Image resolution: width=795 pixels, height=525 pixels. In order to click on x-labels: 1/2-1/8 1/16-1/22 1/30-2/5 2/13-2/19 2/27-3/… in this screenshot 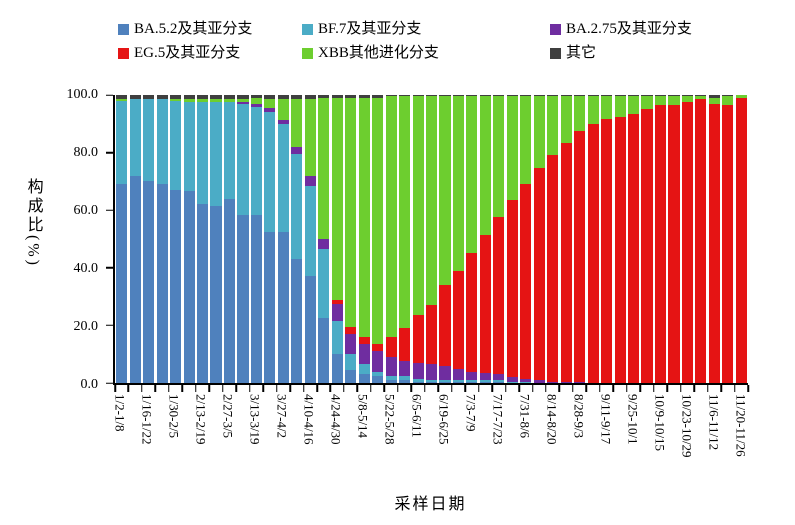, I will do `click(430, 440)`.